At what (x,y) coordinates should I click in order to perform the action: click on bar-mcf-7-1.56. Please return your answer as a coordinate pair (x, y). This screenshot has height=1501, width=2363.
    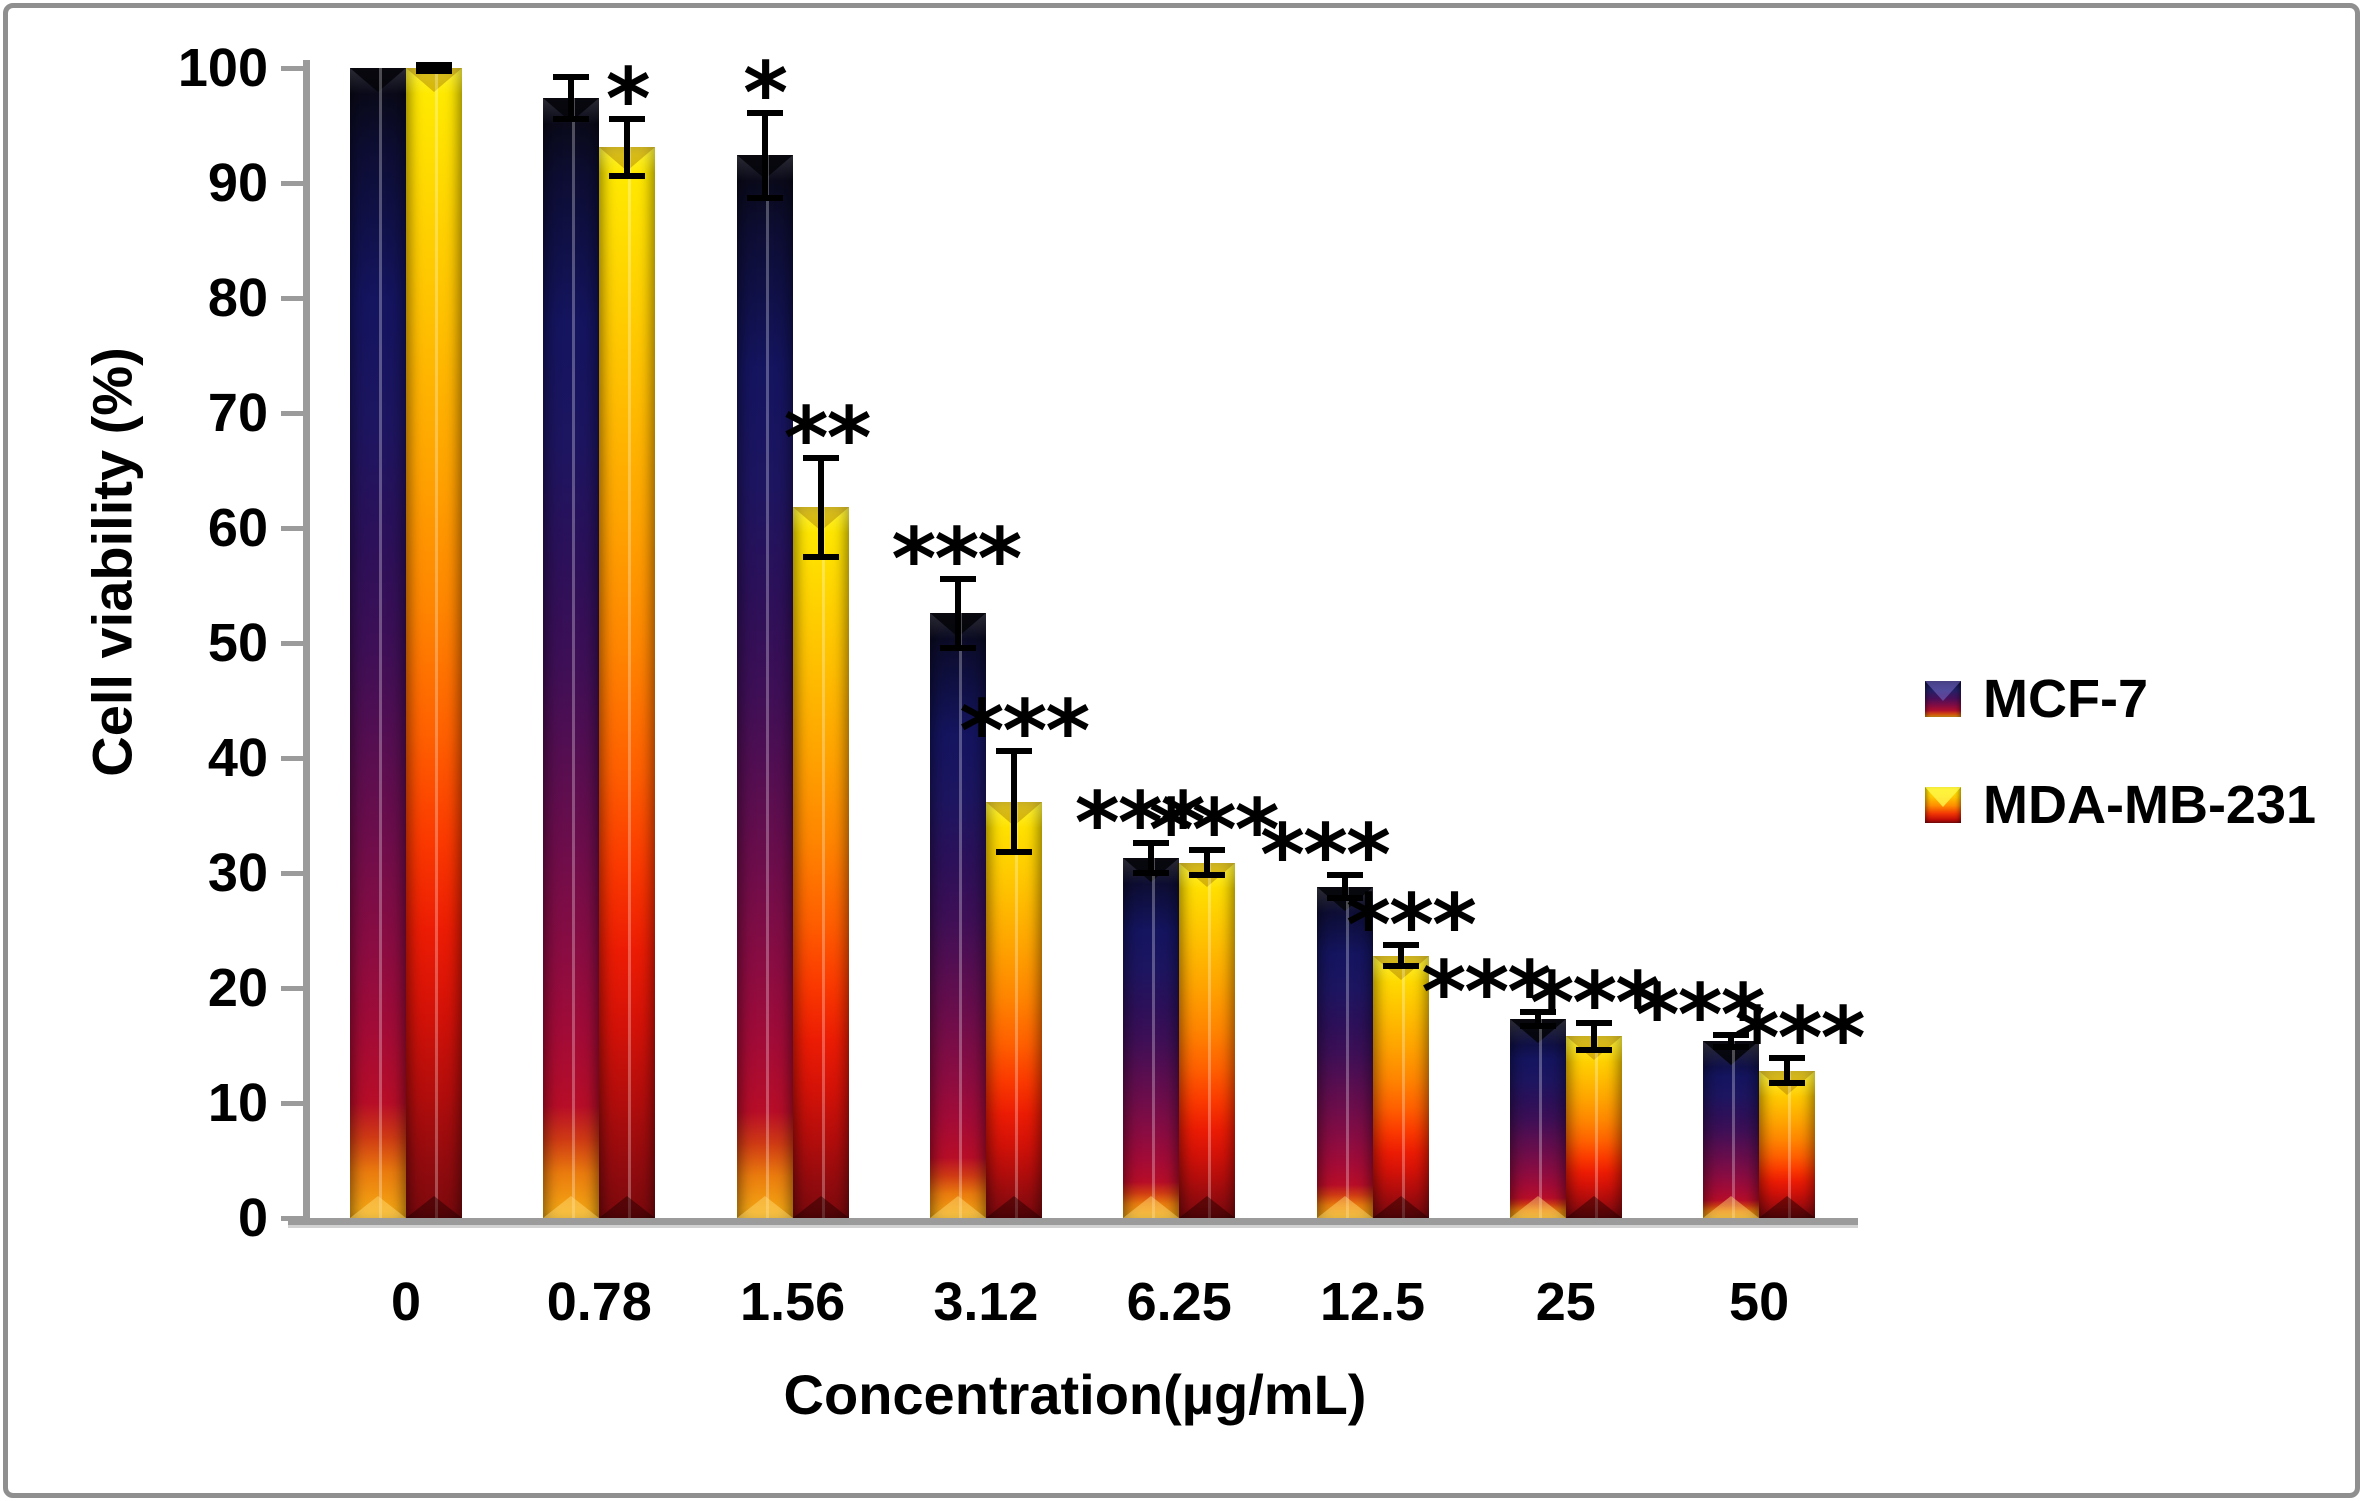
    Looking at the image, I should click on (764, 686).